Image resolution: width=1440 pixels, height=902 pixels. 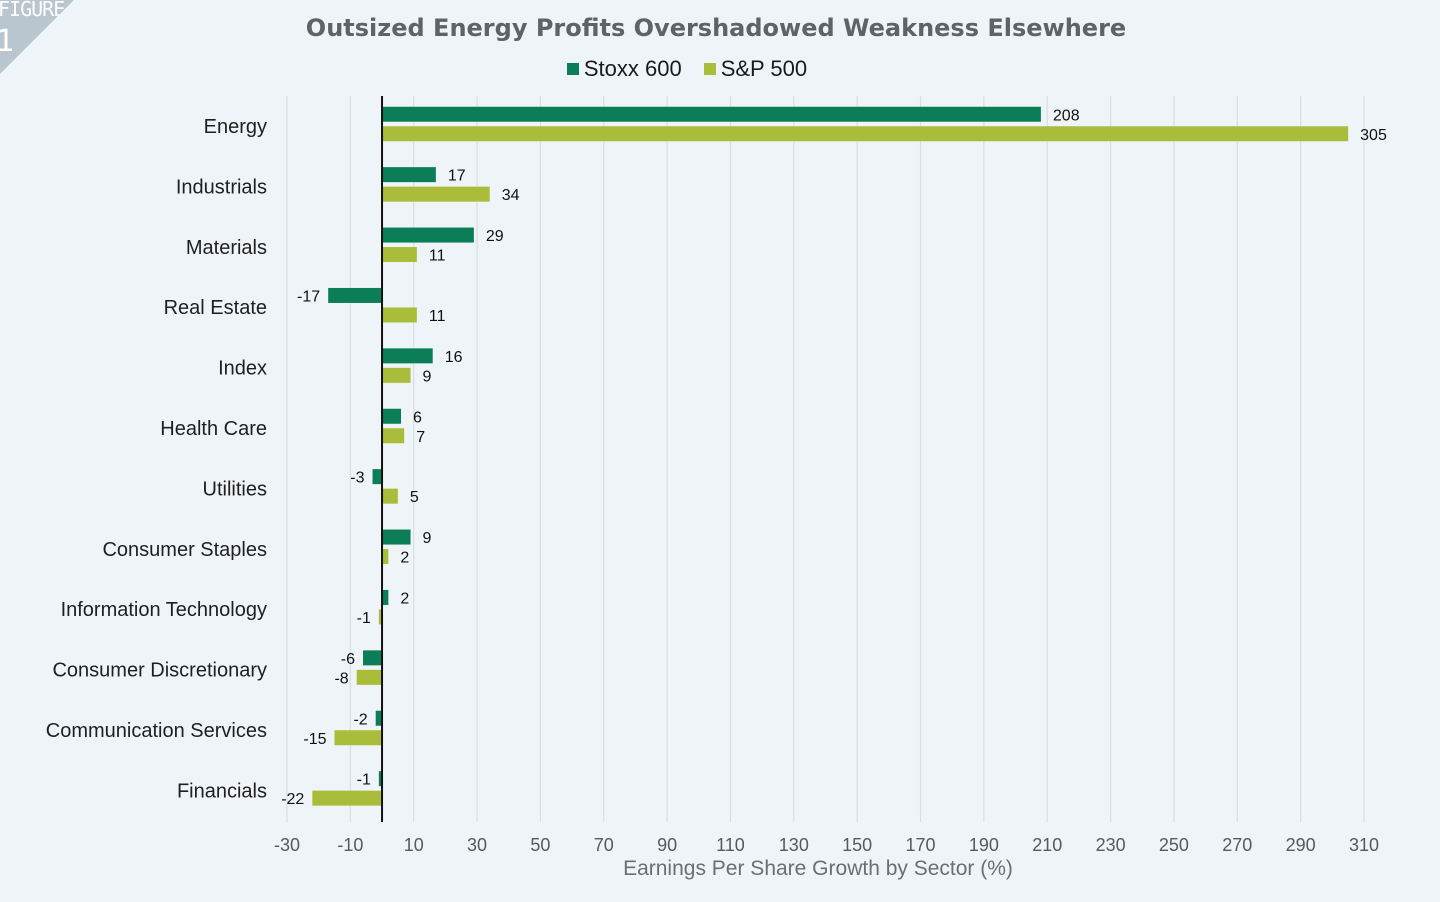 I want to click on category-label: Consumer Staples, so click(x=184, y=550).